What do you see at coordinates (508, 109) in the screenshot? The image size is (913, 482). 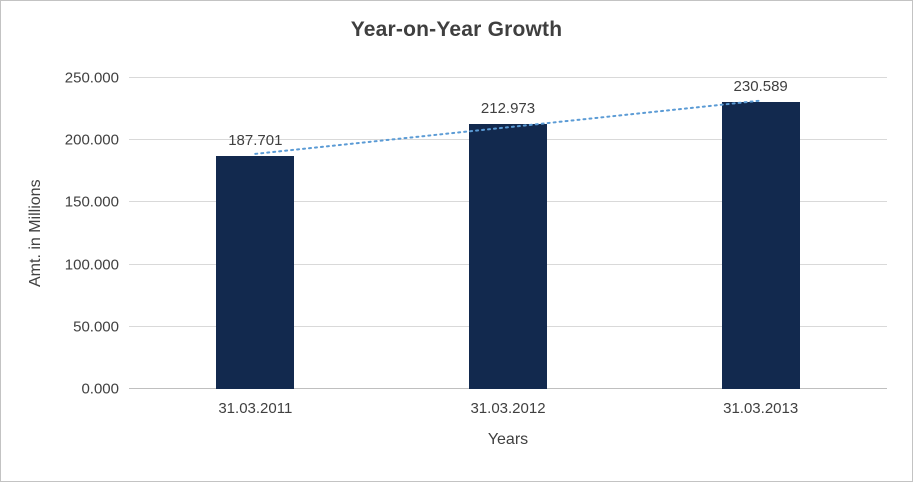 I see `data-label: 212.973` at bounding box center [508, 109].